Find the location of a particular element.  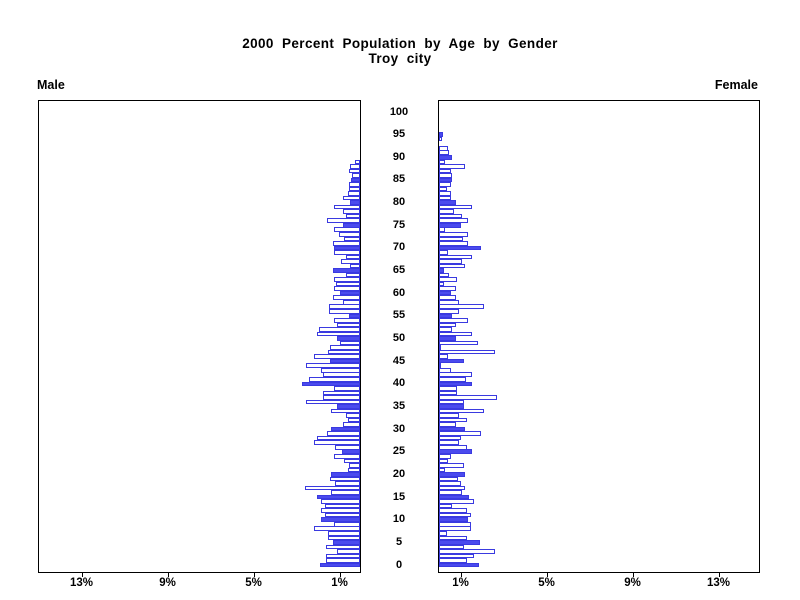

age-tick-label-5: 5 is located at coordinates (399, 541).